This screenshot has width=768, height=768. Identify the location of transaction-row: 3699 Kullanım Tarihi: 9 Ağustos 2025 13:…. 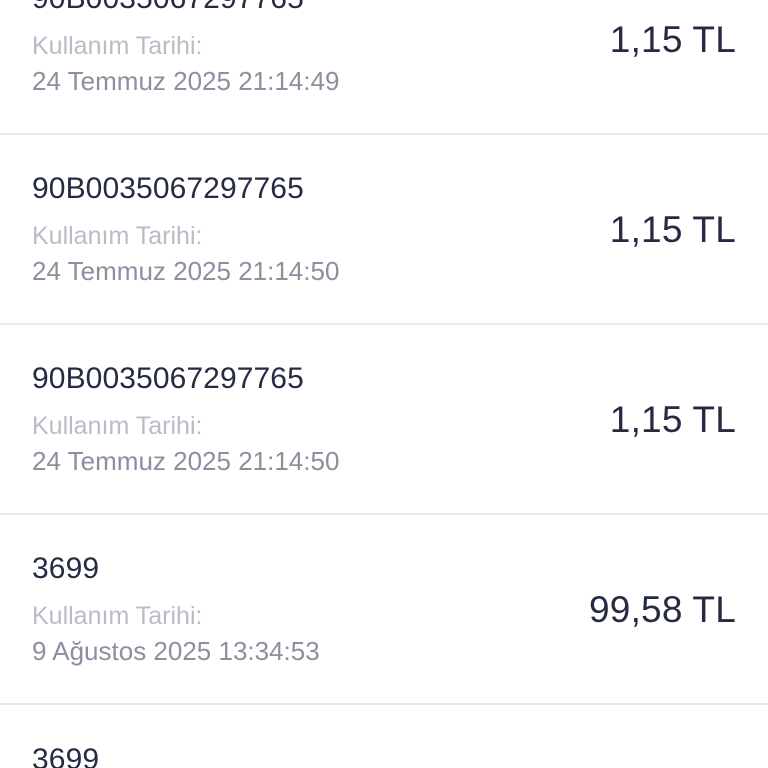
(384, 736).